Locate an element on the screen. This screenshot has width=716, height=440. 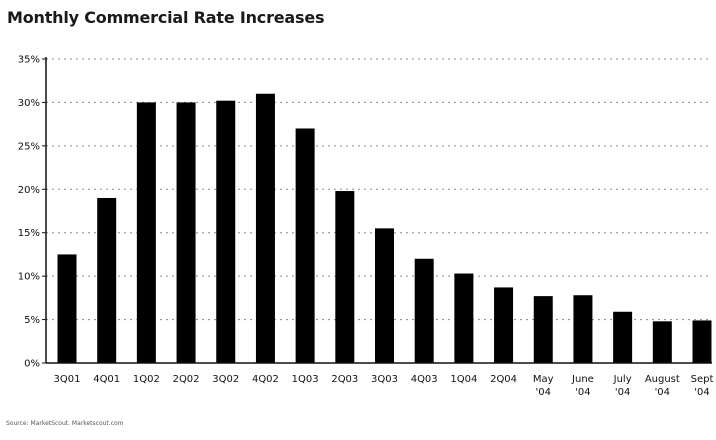
y-tick-label: 10% is located at coordinates (29, 277).